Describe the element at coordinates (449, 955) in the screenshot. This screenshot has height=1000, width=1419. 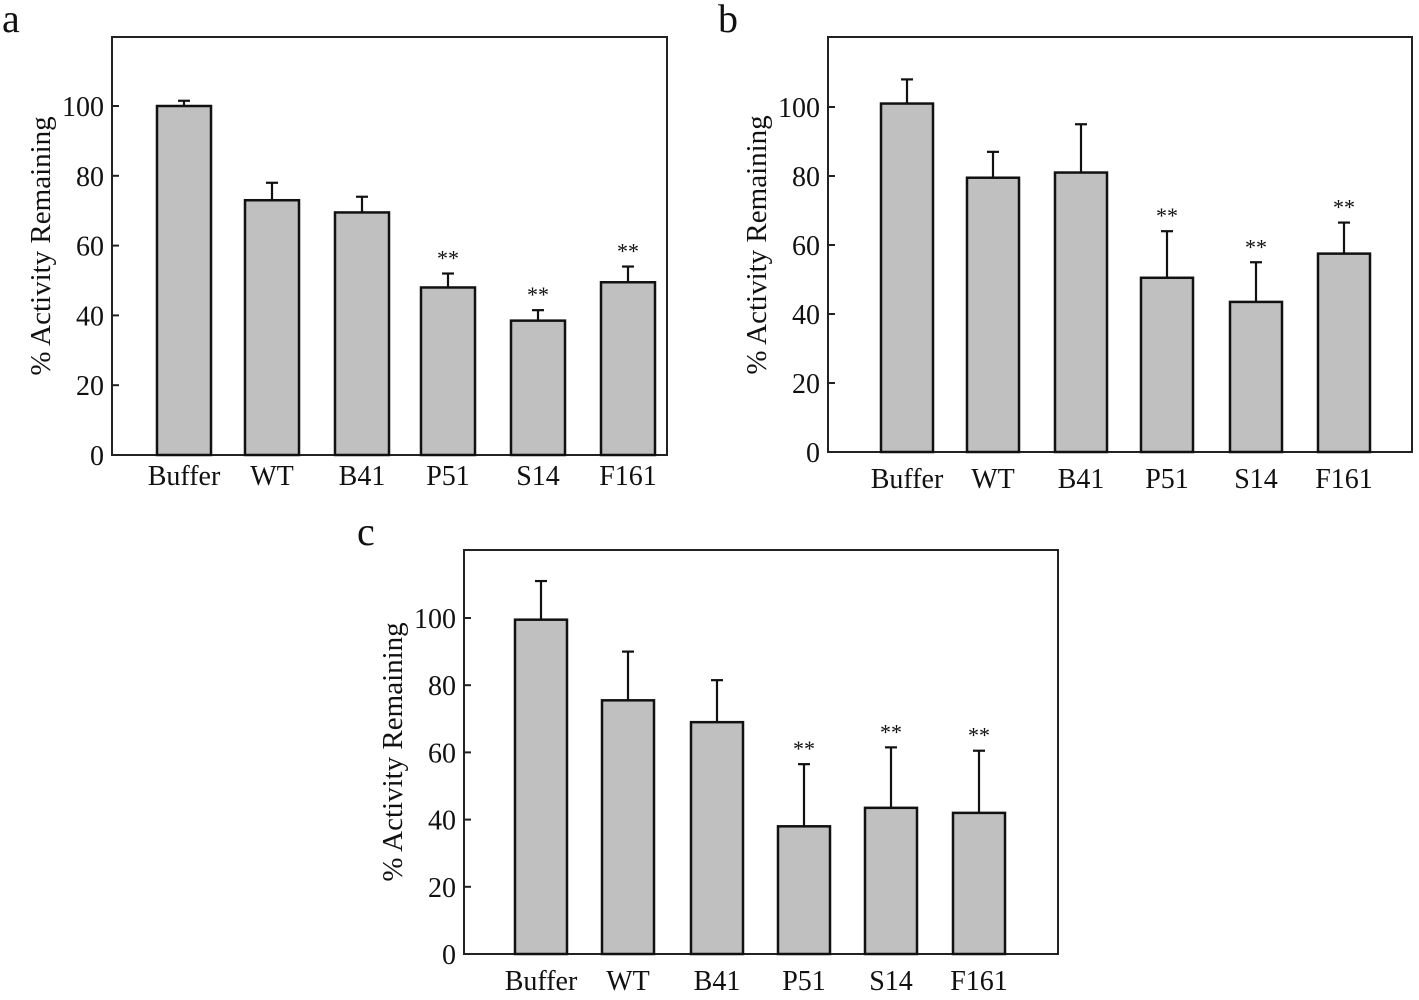
I see `panel-c-y-tick-label-0: 0` at that location.